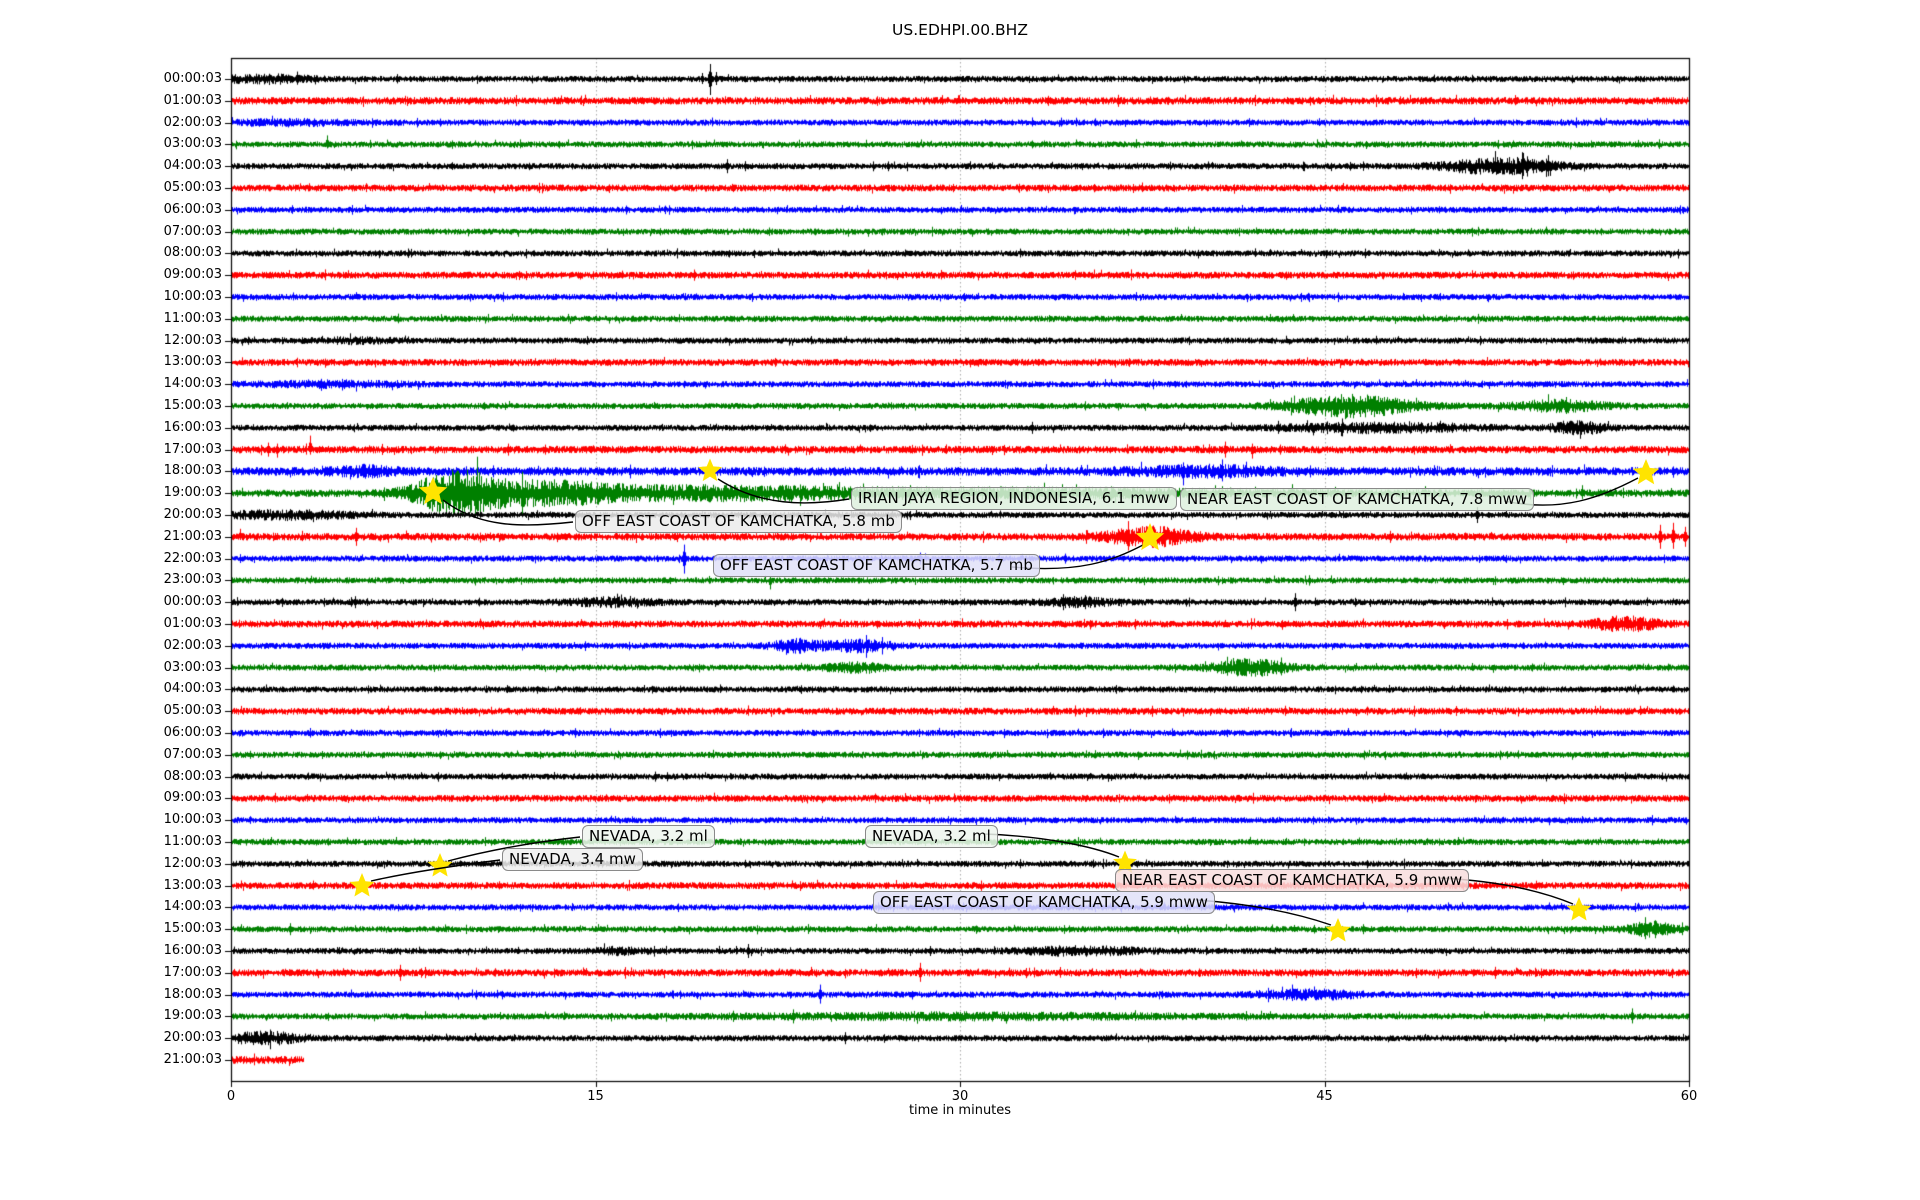  I want to click on x-tick-label: 45, so click(1324, 1096).